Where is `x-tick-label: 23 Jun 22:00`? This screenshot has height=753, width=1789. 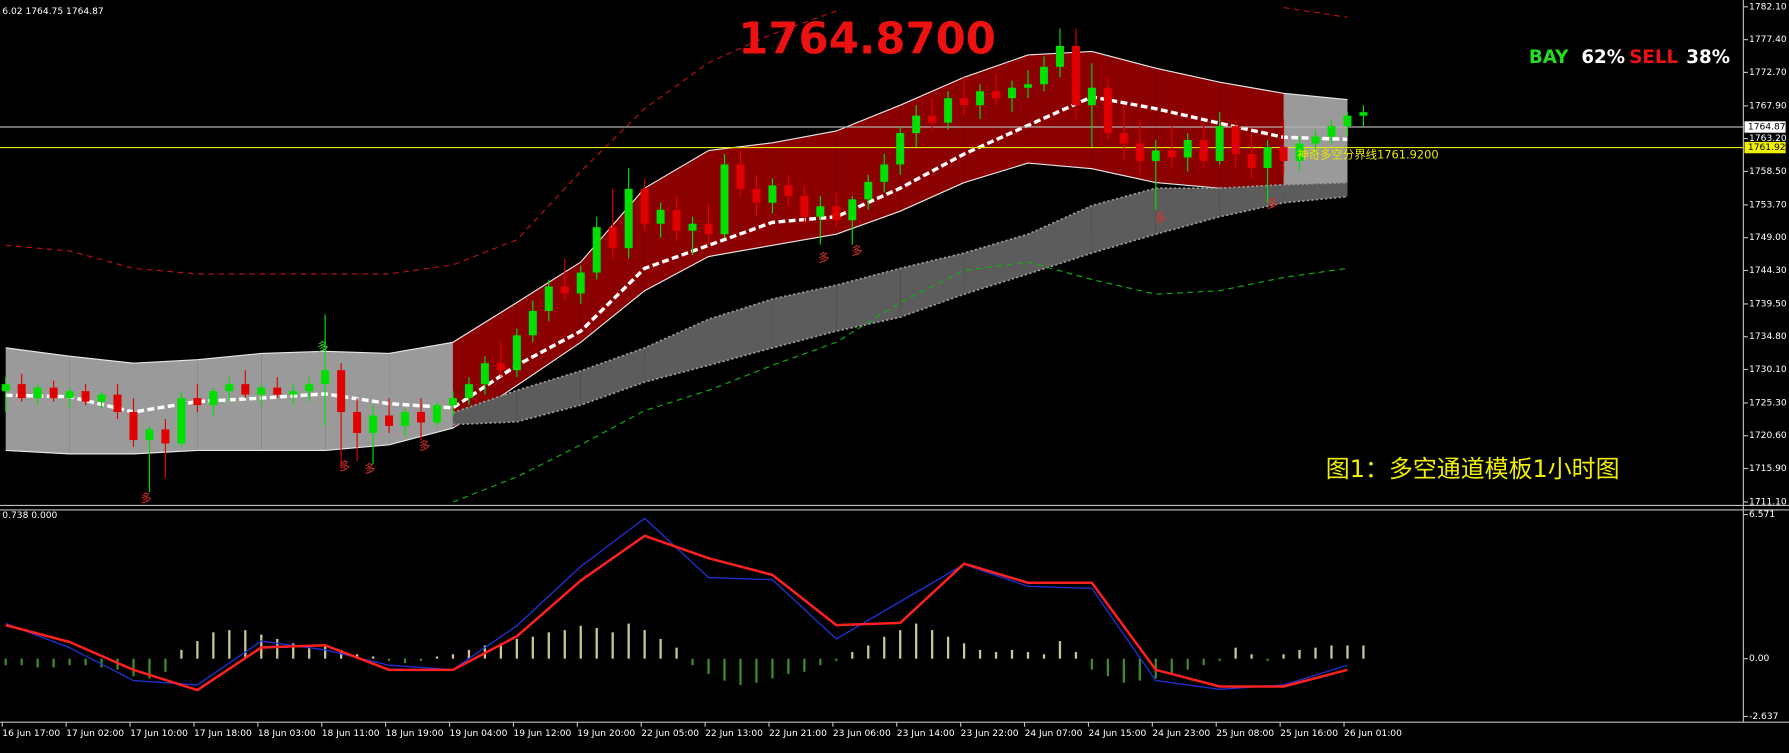 x-tick-label: 23 Jun 22:00 is located at coordinates (990, 734).